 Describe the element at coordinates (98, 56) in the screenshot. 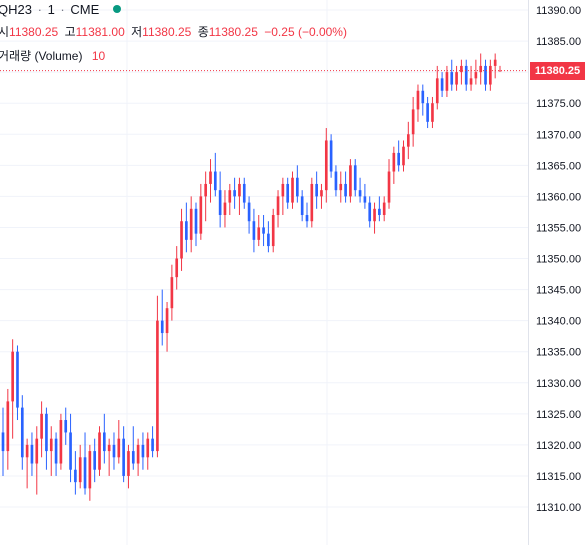

I see `volume-value: 10` at that location.